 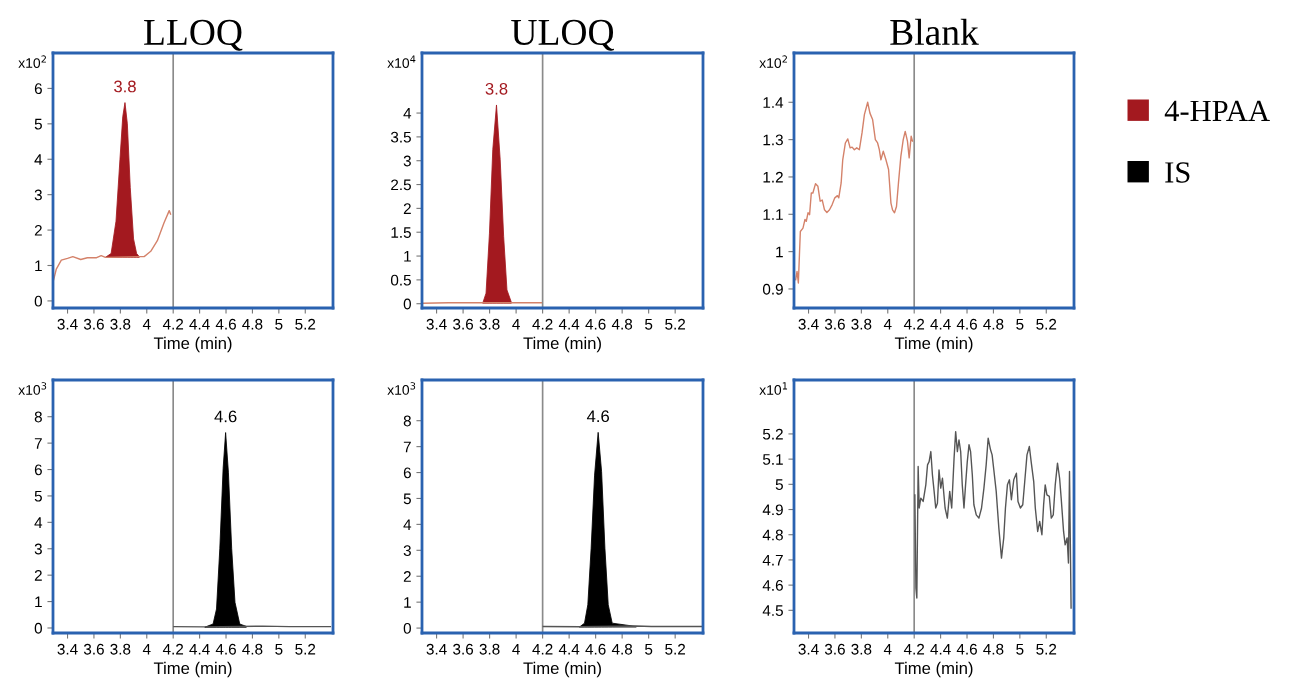 I want to click on y-tick-label: 1.5, so click(x=401, y=232).